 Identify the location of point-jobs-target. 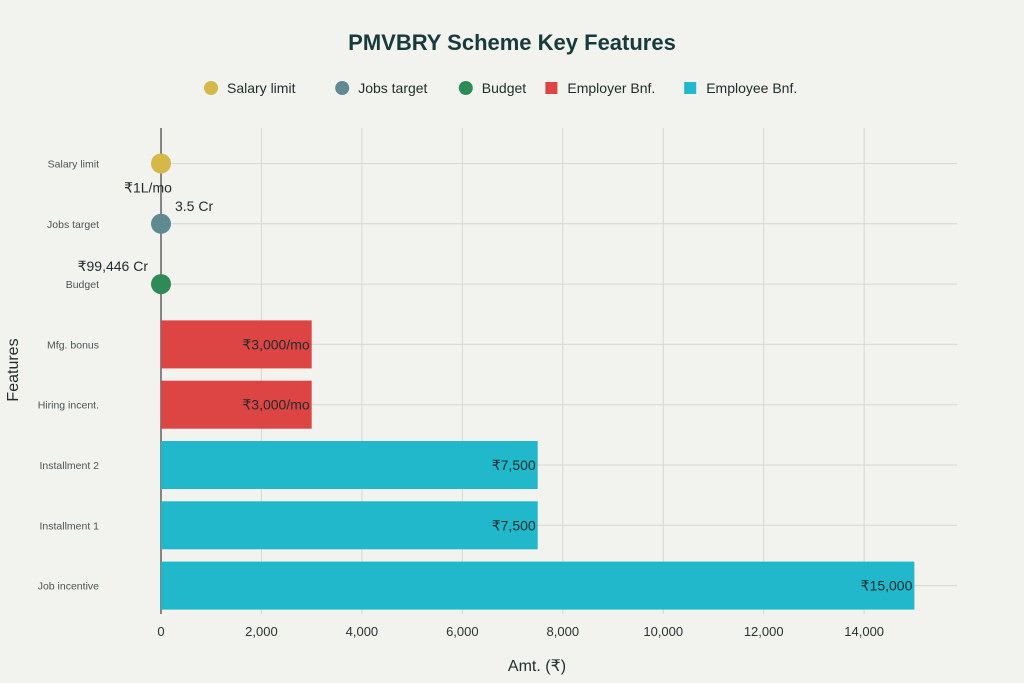
(161, 223).